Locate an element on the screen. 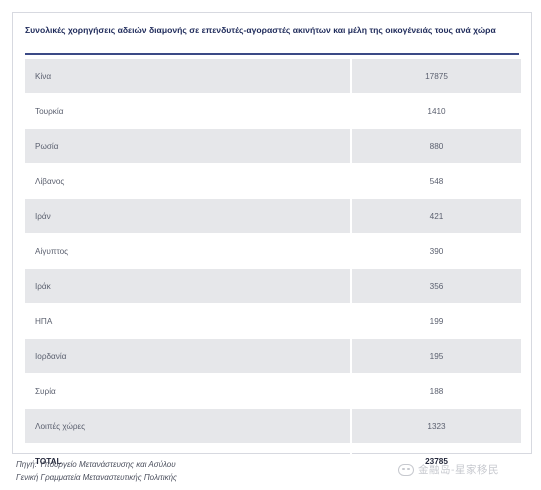 The width and height of the screenshot is (541, 490). table-row: Κίνα 17875 is located at coordinates (273, 76).